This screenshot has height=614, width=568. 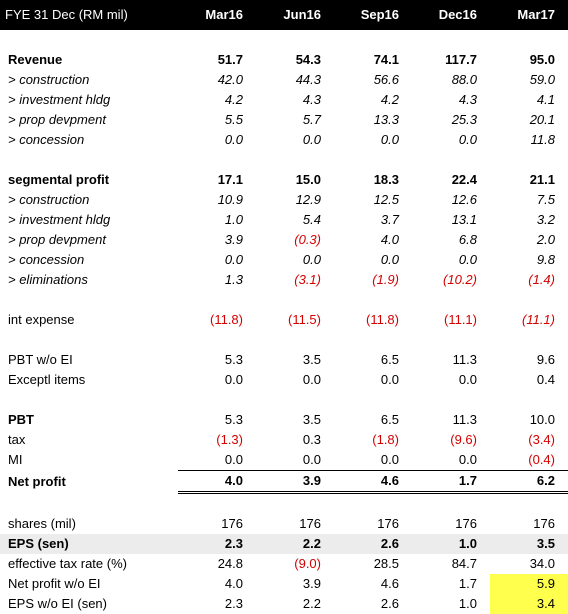 What do you see at coordinates (284, 140) in the screenshot?
I see `table-row: > concession 0.0 0.0 0.0 0.0 11.8` at bounding box center [284, 140].